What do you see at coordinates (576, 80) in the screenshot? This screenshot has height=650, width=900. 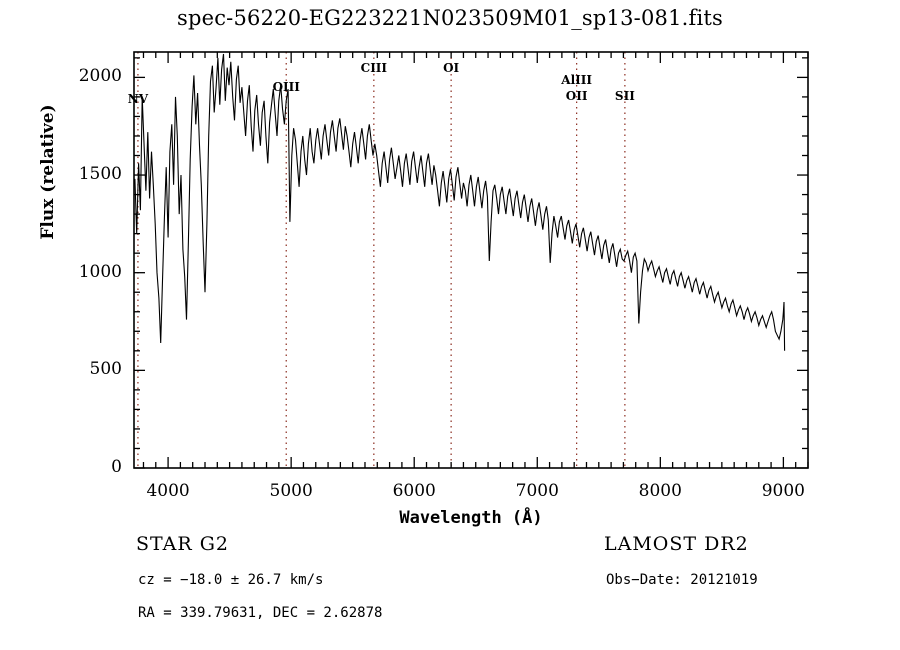 I see `line-label-aliii: AlIII` at bounding box center [576, 80].